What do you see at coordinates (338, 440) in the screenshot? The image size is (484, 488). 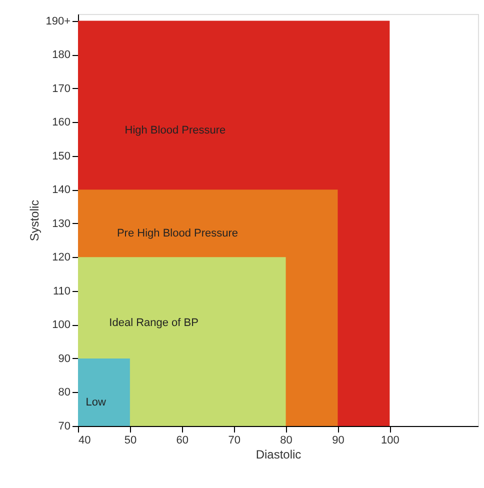 I see `x-tick-label: 90` at bounding box center [338, 440].